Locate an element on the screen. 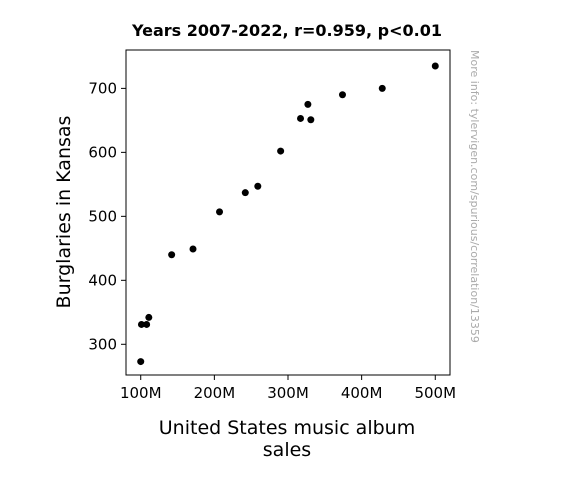 Image resolution: width=575 pixels, height=500 pixels. x-tick-label: 400M is located at coordinates (362, 393).